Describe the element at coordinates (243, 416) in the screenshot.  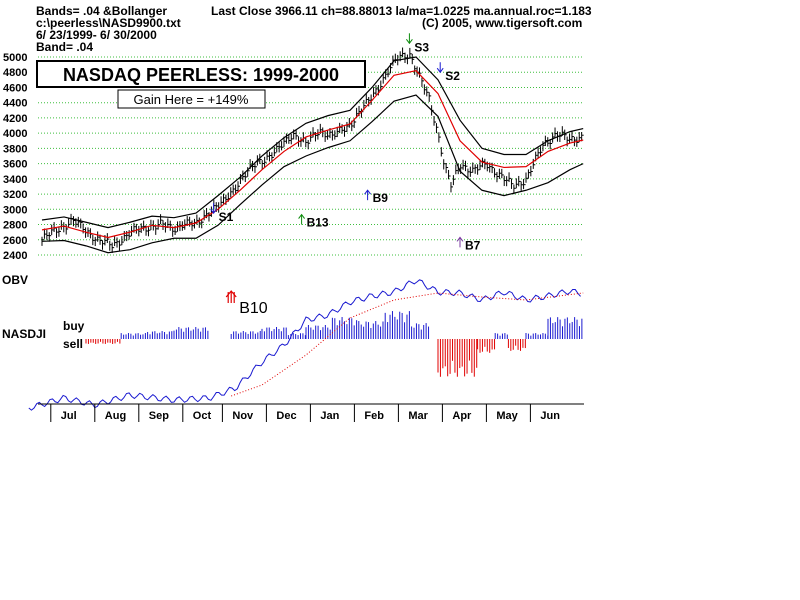
I see `month-label: Nov` at that location.